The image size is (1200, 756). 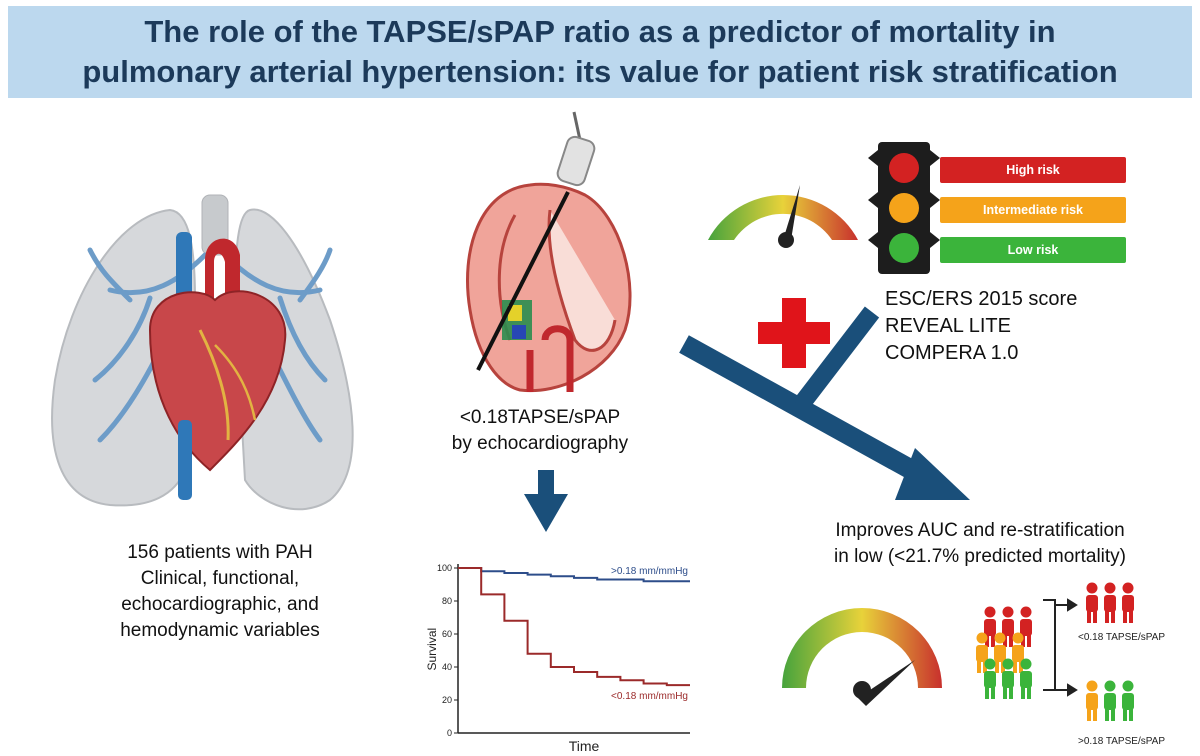 What do you see at coordinates (952, 353) in the screenshot?
I see `score-line-3: COMPERA 1.0` at bounding box center [952, 353].